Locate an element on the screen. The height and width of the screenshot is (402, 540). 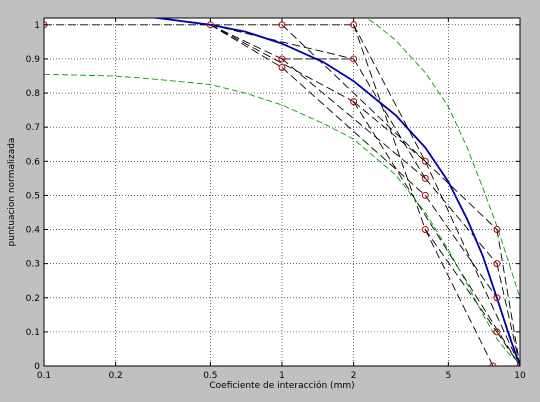
y-axis-label: puntuacion normalizada is located at coordinates (12, 192).